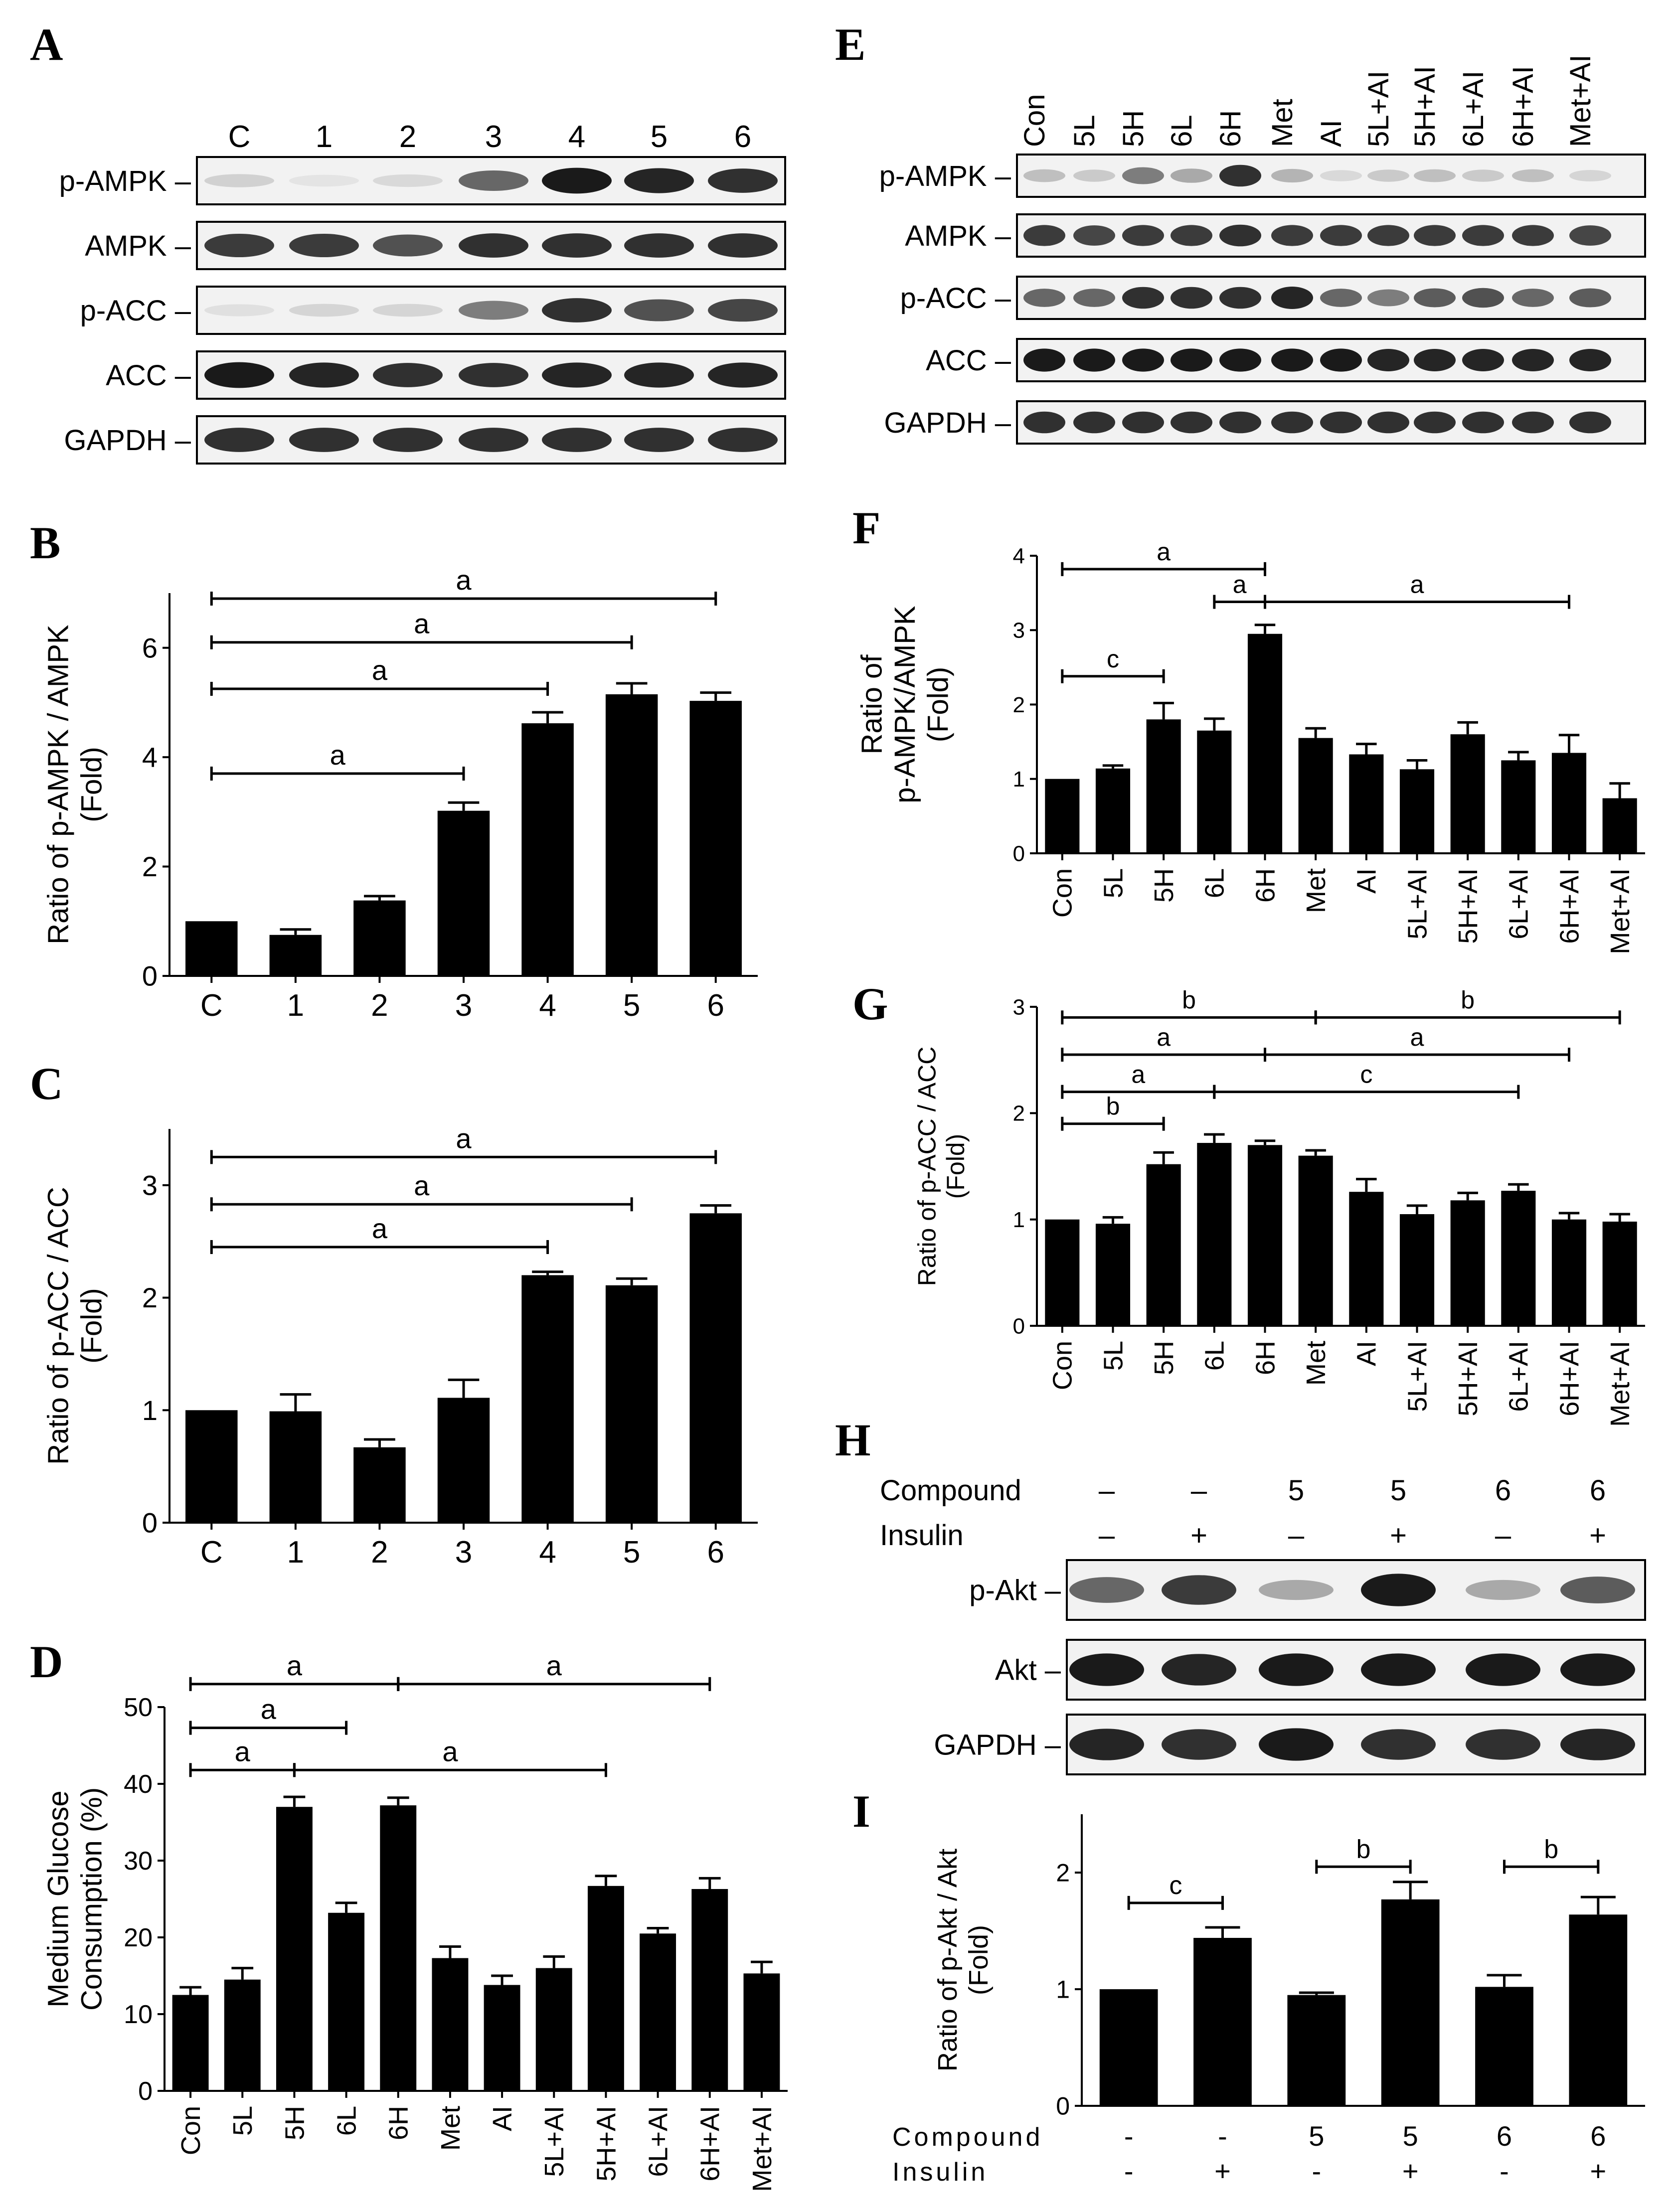 This screenshot has height=2212, width=1677. What do you see at coordinates (871, 704) in the screenshot?
I see `y-axis-label: Ratio of` at bounding box center [871, 704].